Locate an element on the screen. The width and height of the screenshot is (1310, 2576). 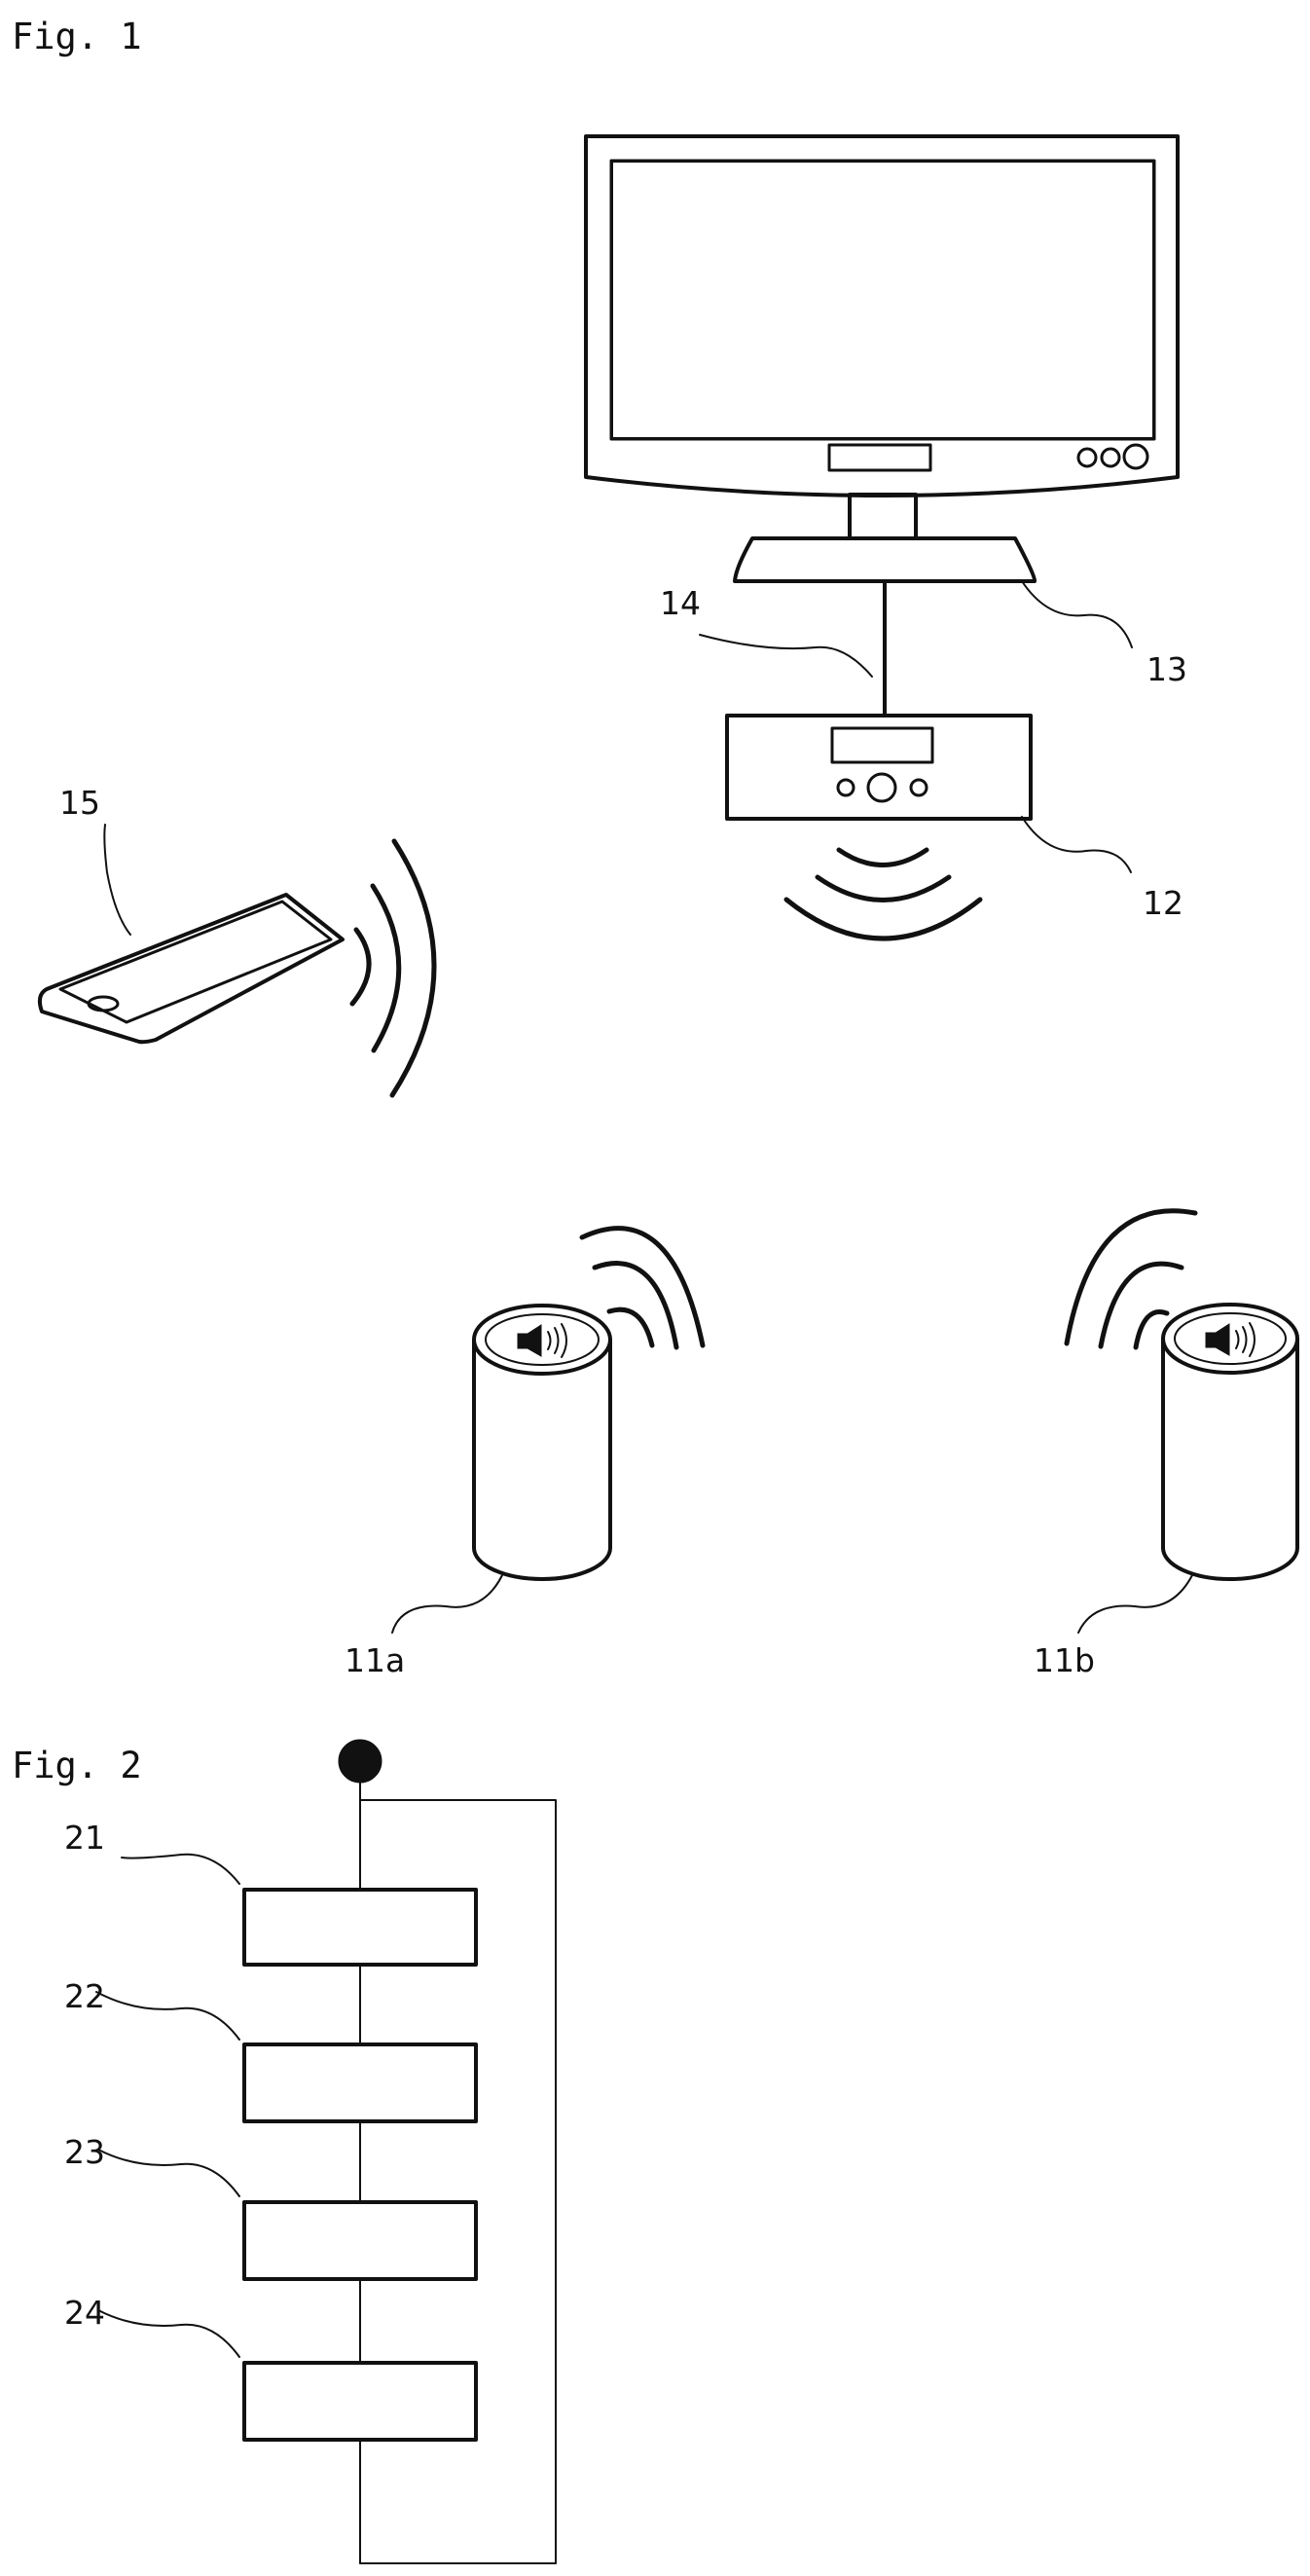
flowchart-step-22-box is located at coordinates (360, 2082).